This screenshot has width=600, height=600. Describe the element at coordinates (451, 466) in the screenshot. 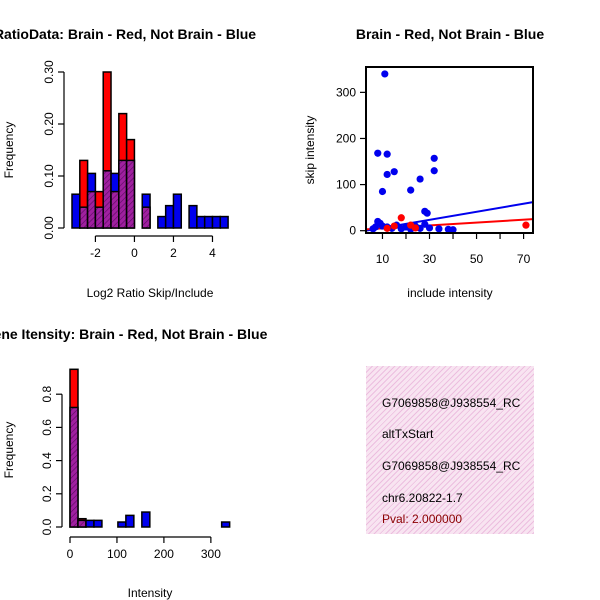

I see `info-event-id-2: G7069858@J938554_RC` at that location.